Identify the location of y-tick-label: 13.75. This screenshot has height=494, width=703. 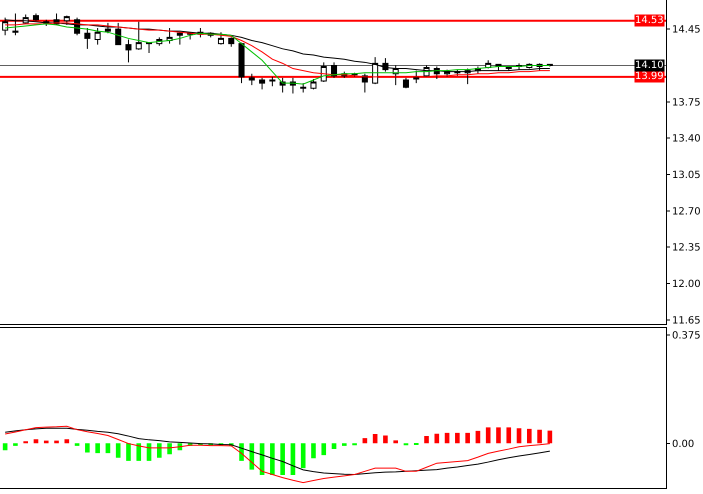
(686, 102).